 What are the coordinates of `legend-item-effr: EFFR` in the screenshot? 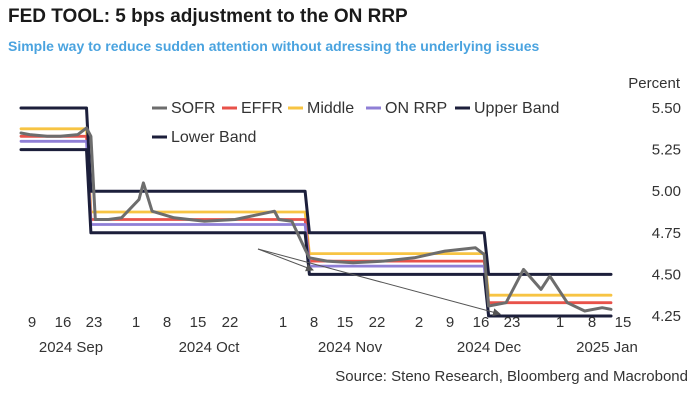 It's located at (252, 108).